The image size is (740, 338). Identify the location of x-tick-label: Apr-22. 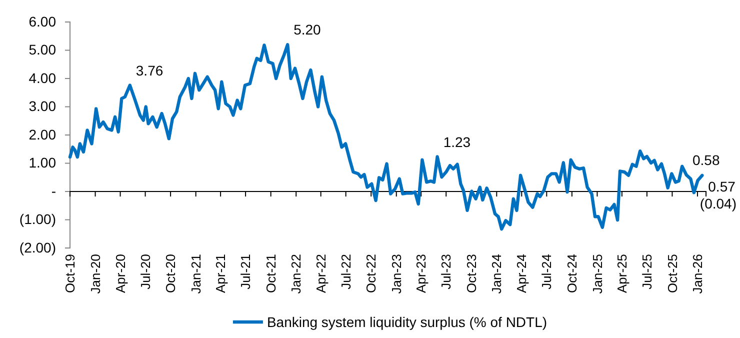
(320, 274).